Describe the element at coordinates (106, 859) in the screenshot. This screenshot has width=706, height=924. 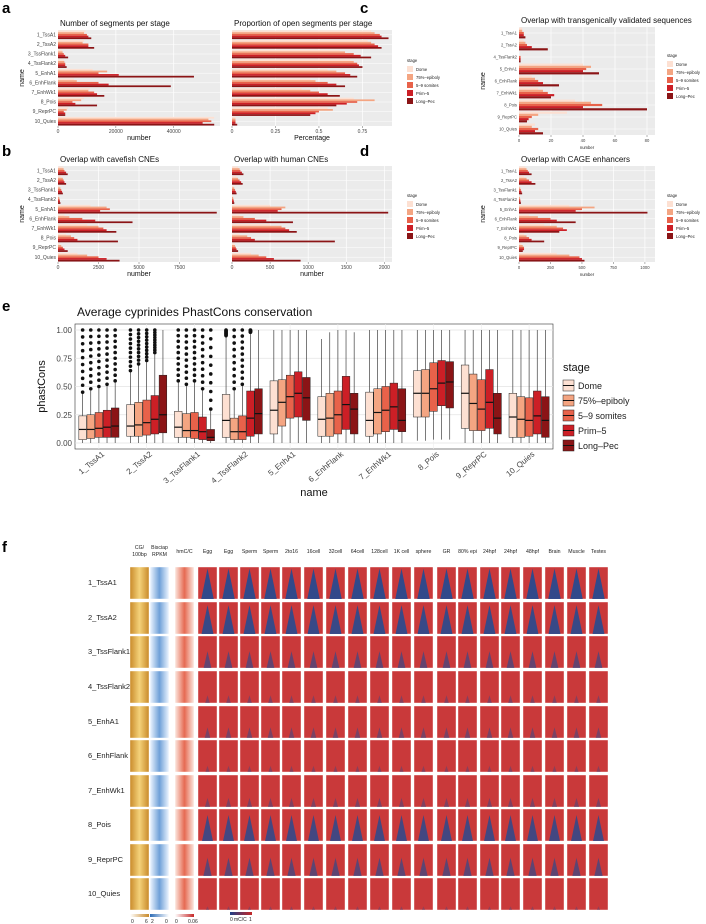
I see `row-label: 9_ReprPC` at that location.